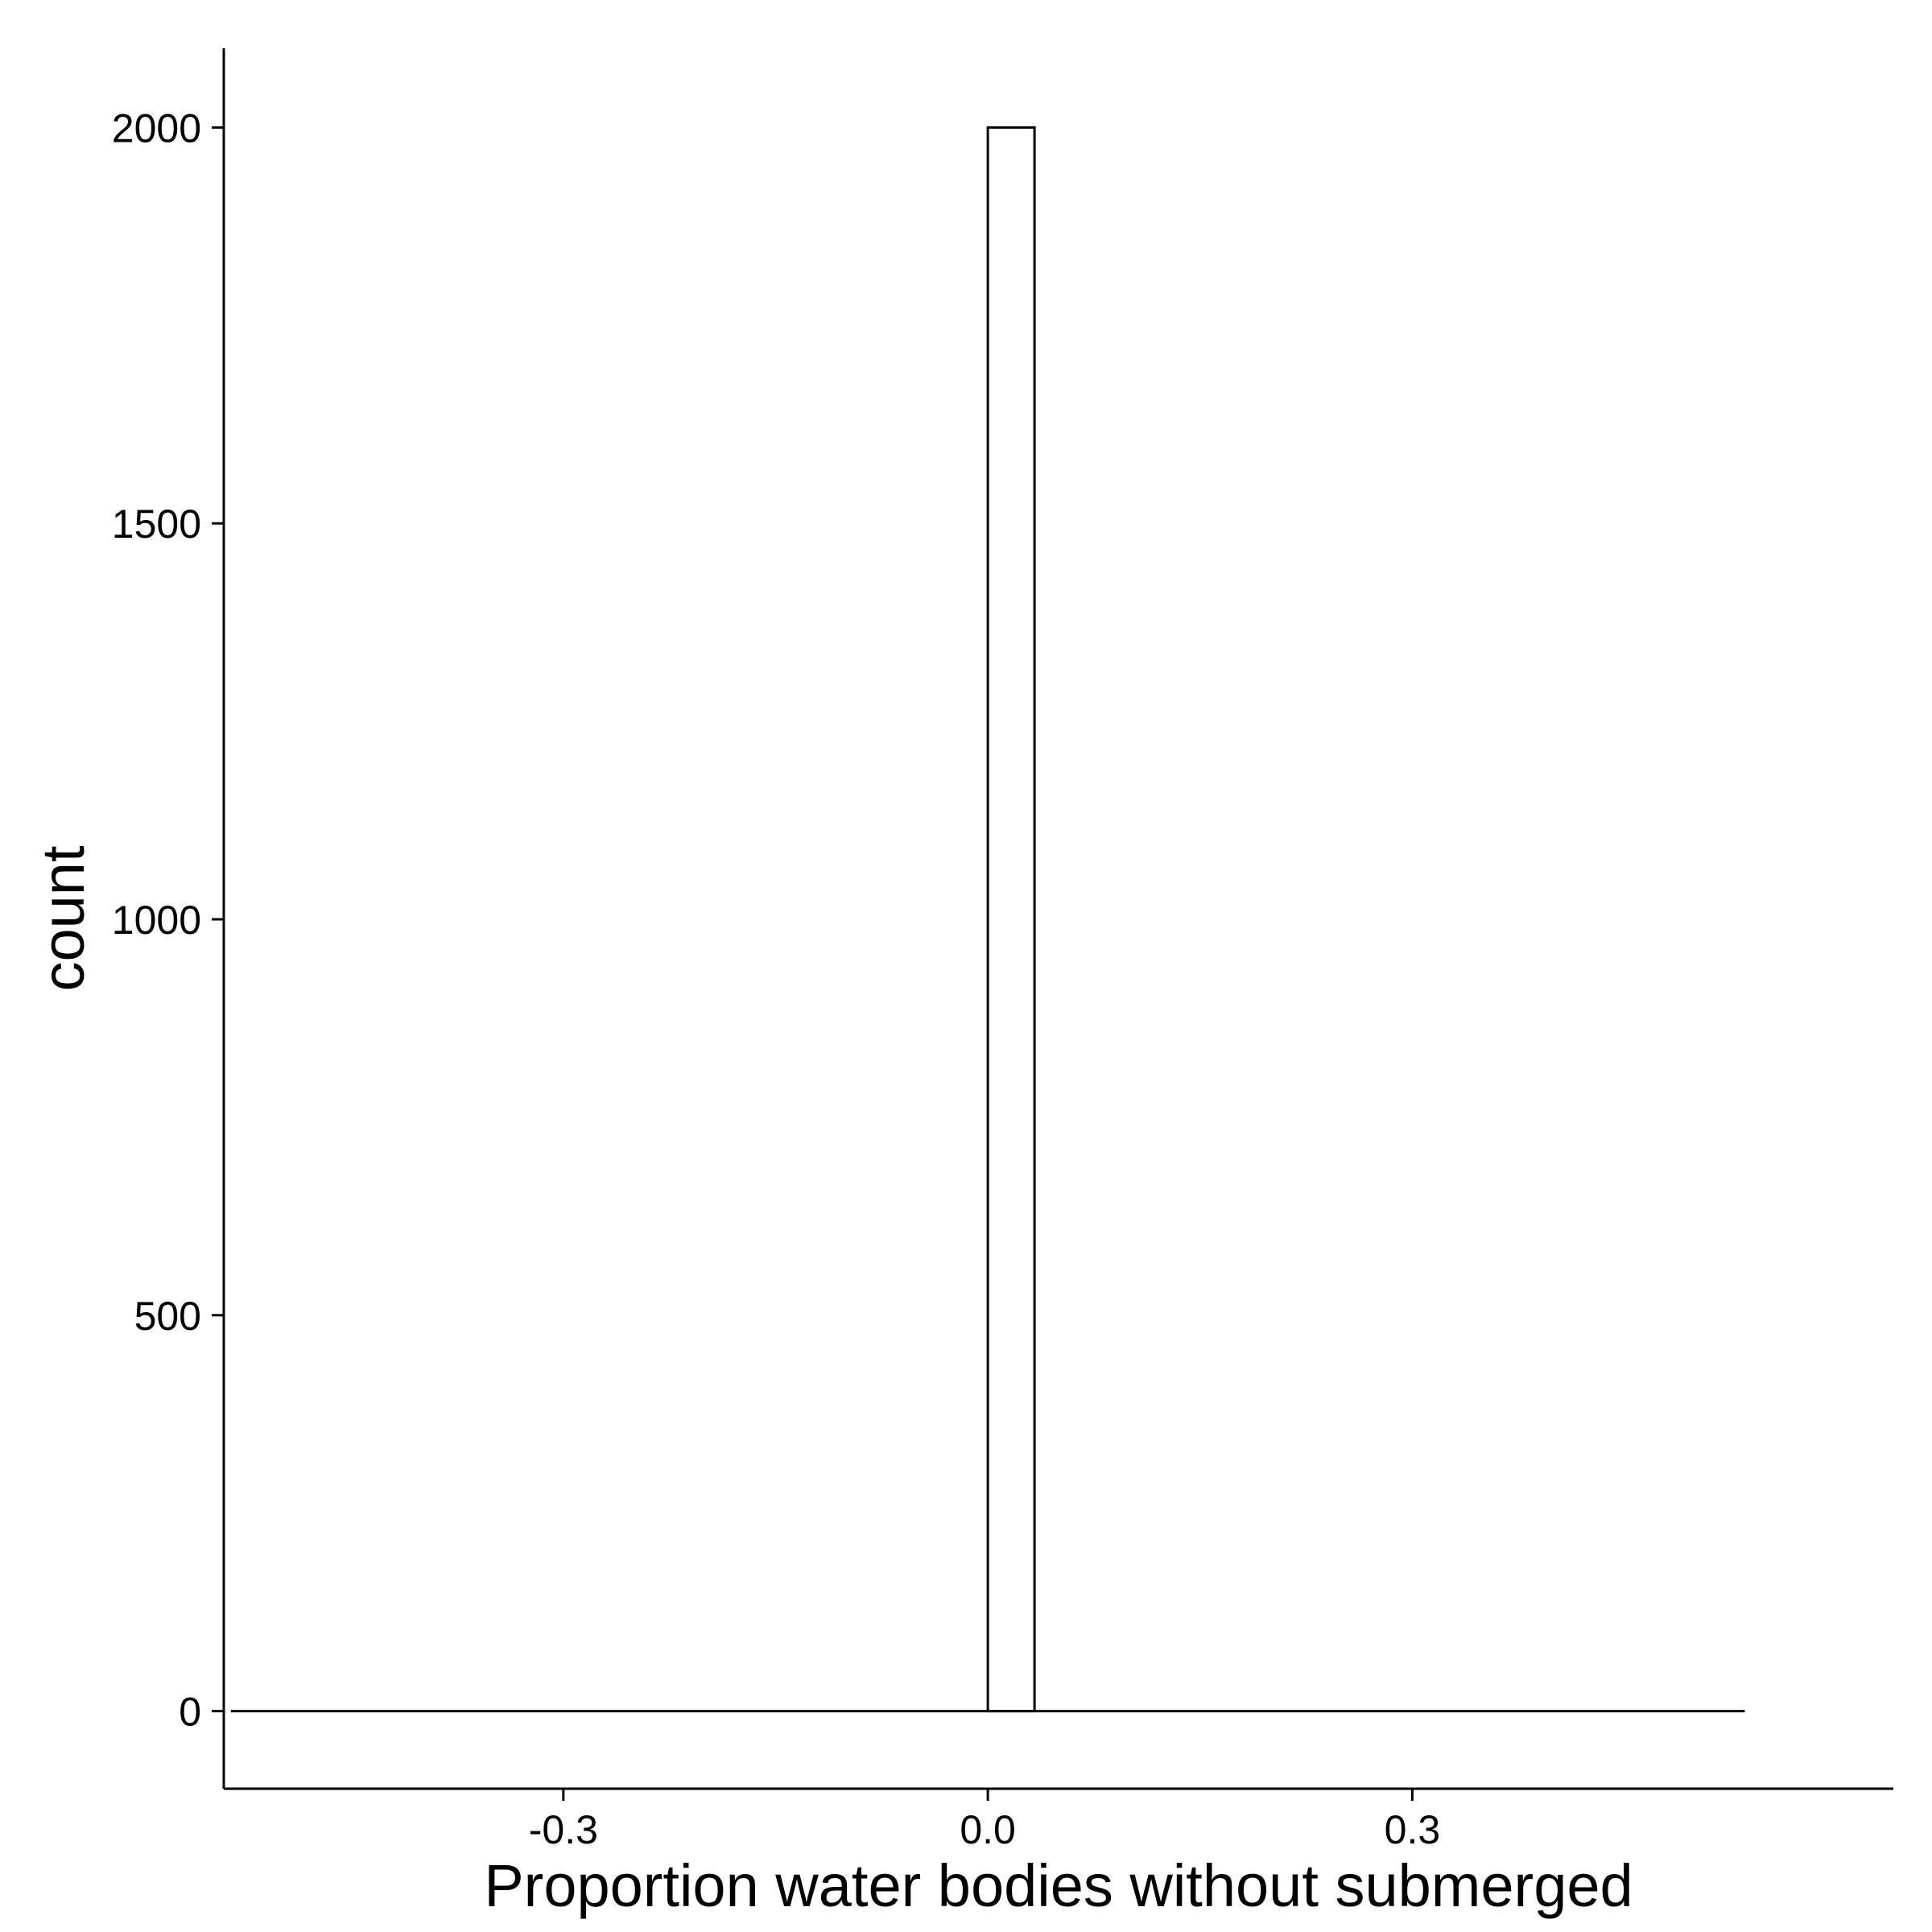  Describe the element at coordinates (167, 1316) in the screenshot. I see `y-tick-label: 500` at that location.